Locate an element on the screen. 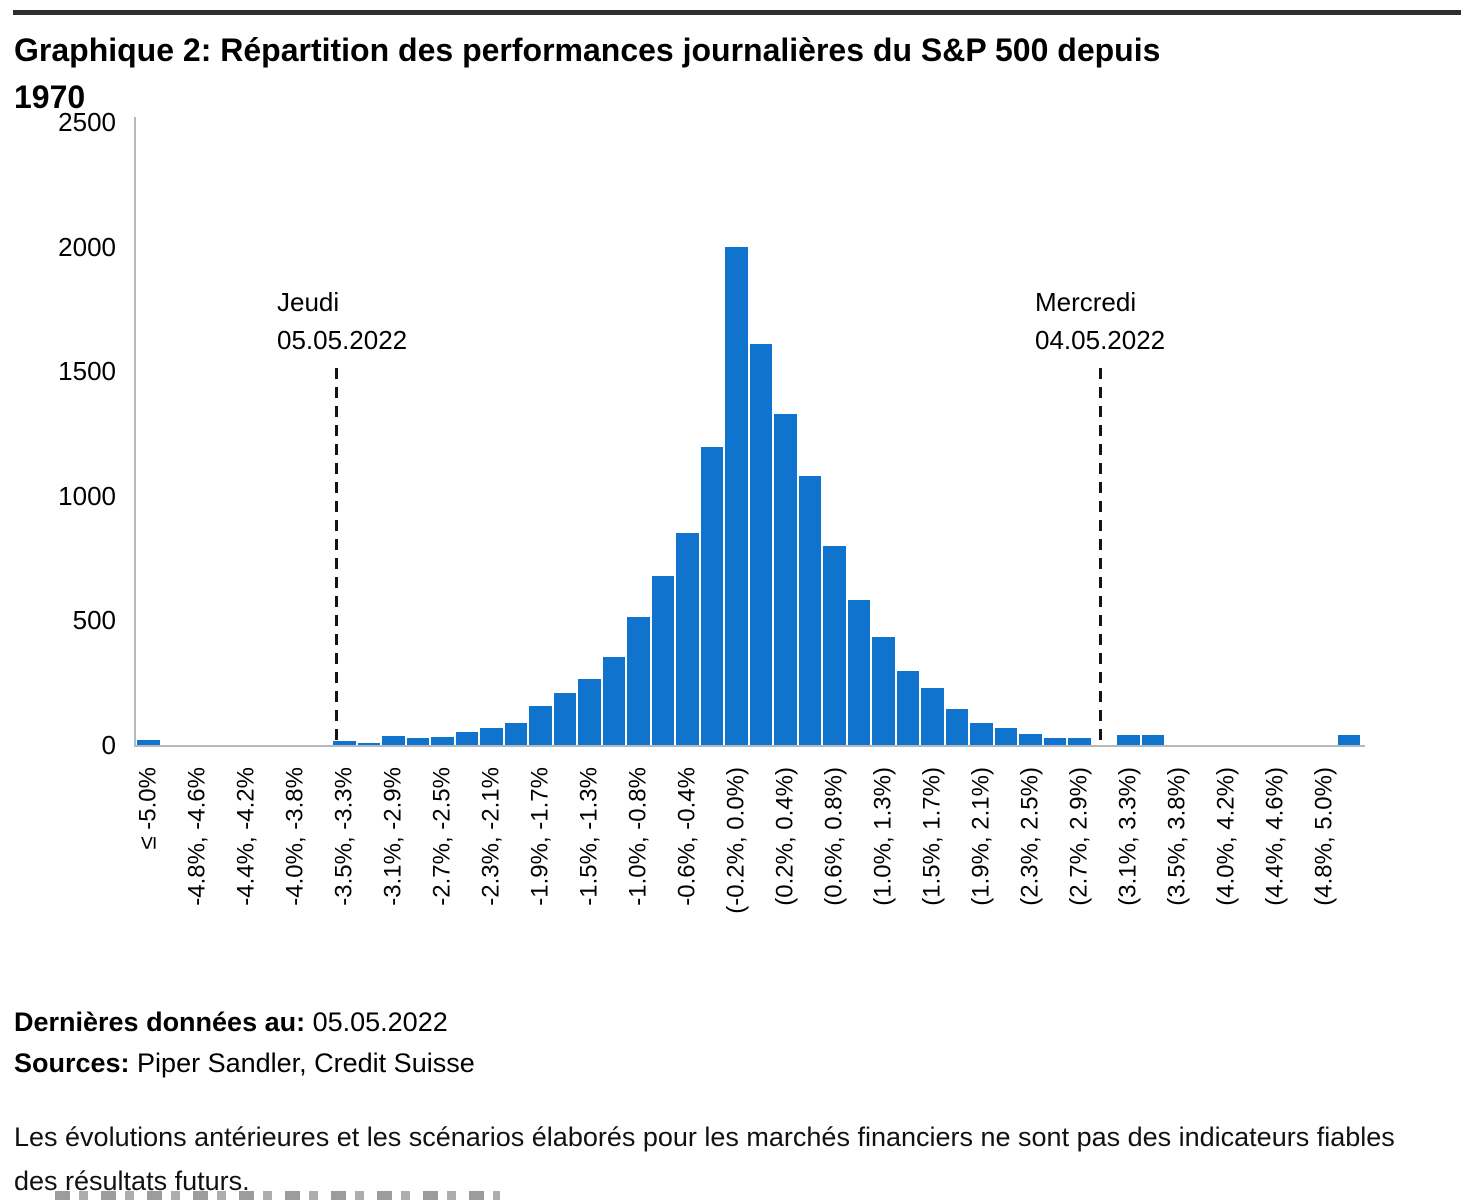  y-axis-labels: 0 500 1000 1500 2000 2500 is located at coordinates (68, 400).